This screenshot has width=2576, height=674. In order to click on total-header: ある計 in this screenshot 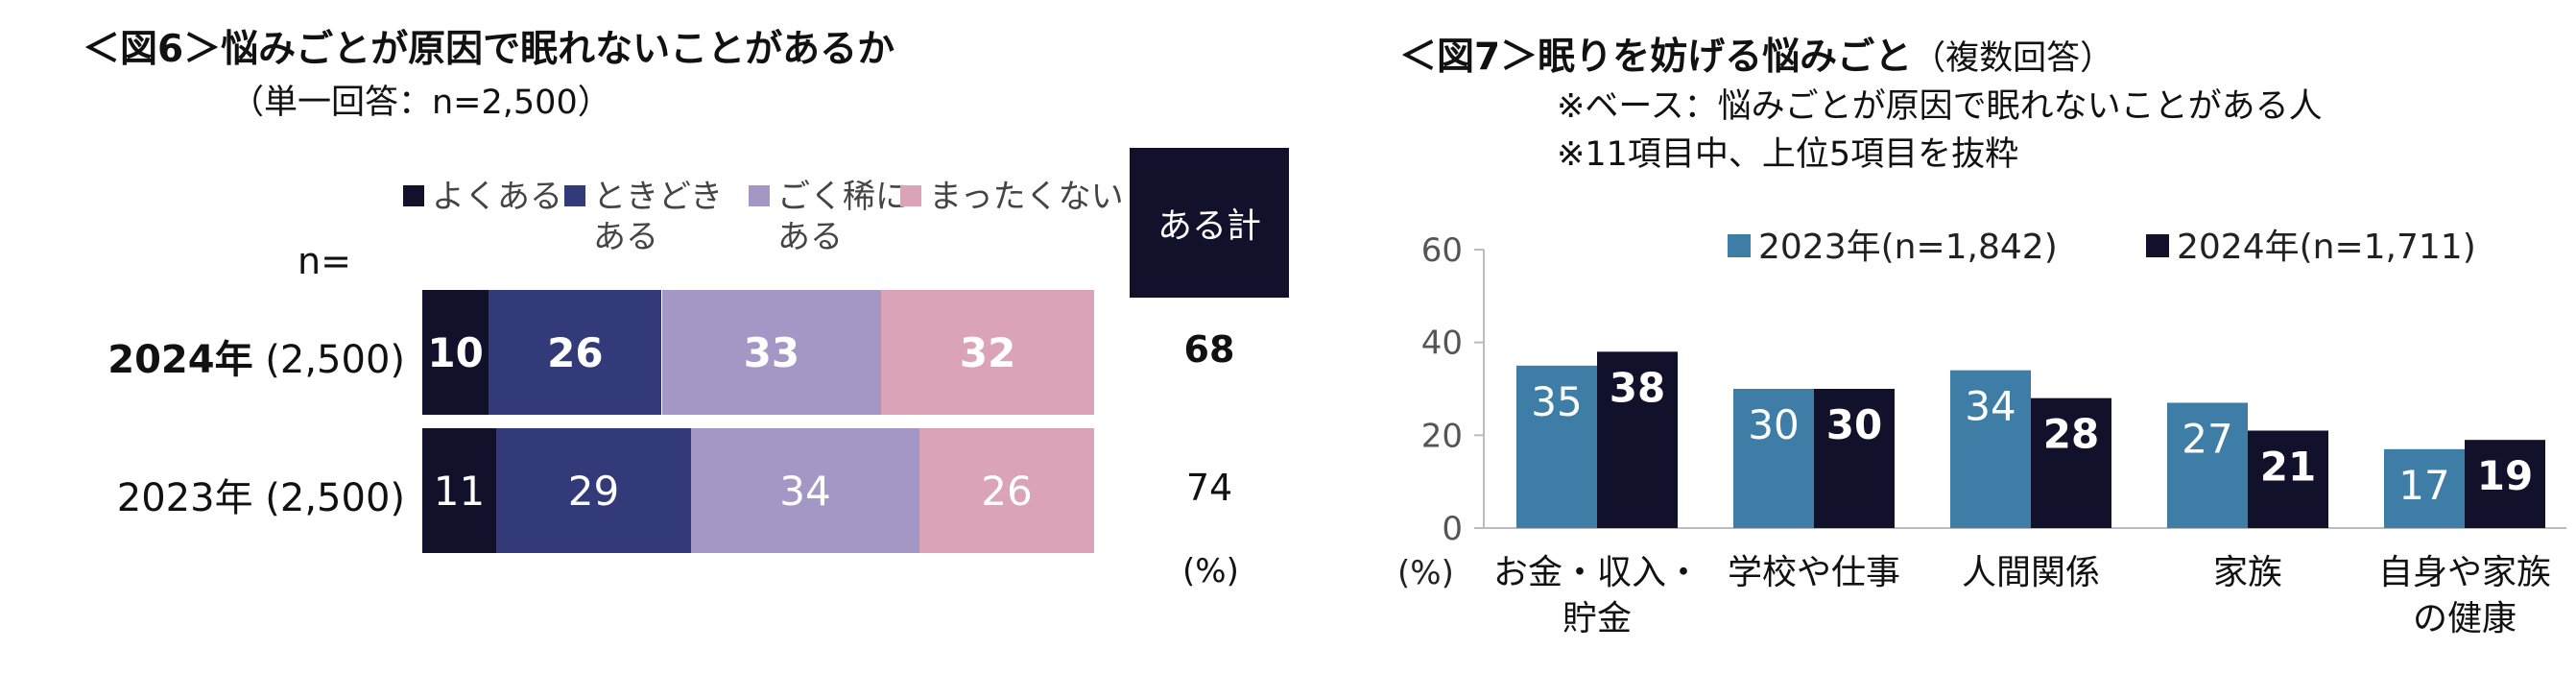, I will do `click(1209, 223)`.